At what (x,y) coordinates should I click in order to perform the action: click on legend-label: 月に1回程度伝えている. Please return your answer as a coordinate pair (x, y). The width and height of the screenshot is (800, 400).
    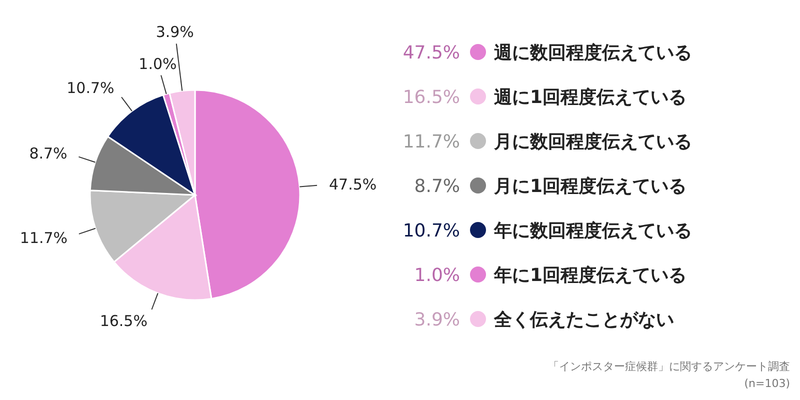
    Looking at the image, I should click on (590, 186).